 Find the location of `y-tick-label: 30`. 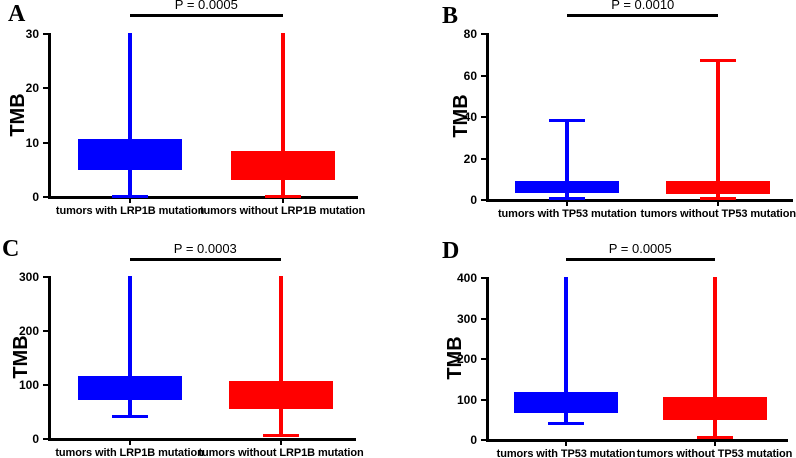

y-tick-label: 30 is located at coordinates (32, 34).